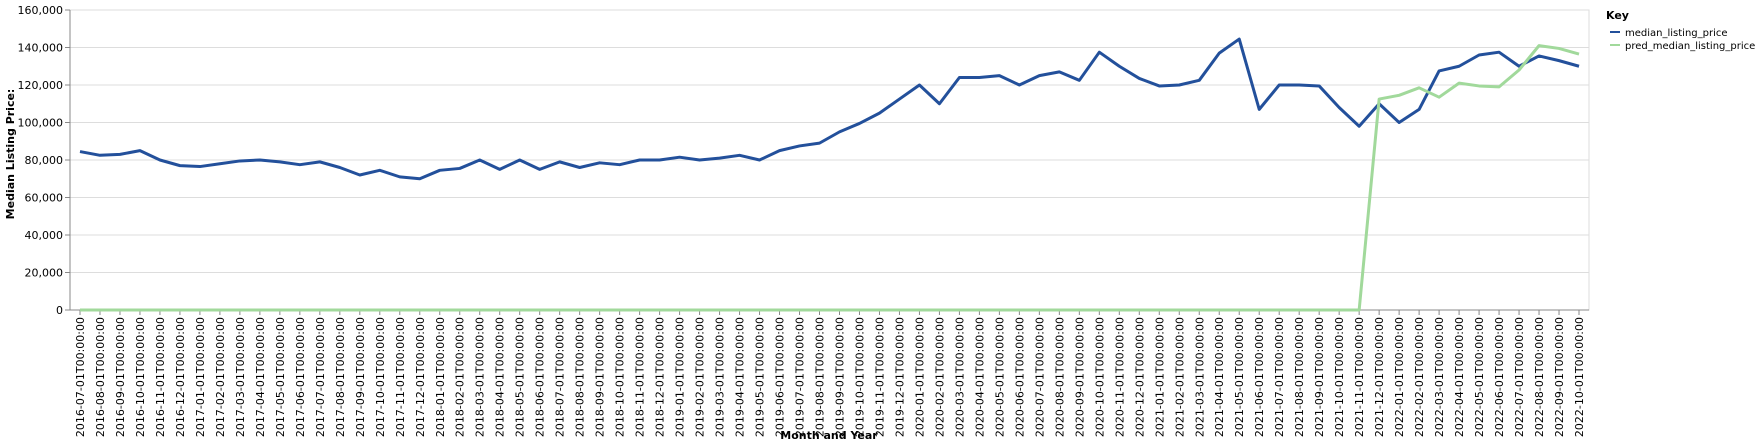 Image resolution: width=1759 pixels, height=447 pixels. Describe the element at coordinates (44, 273) in the screenshot. I see `y-tick-label: 20,000` at that location.